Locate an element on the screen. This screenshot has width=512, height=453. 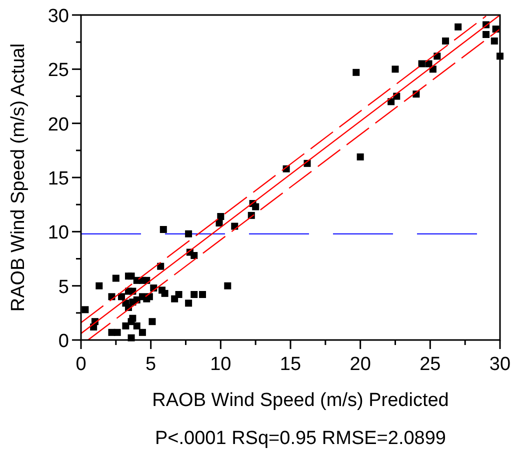
x-tick-label: 20 is located at coordinates (360, 364).